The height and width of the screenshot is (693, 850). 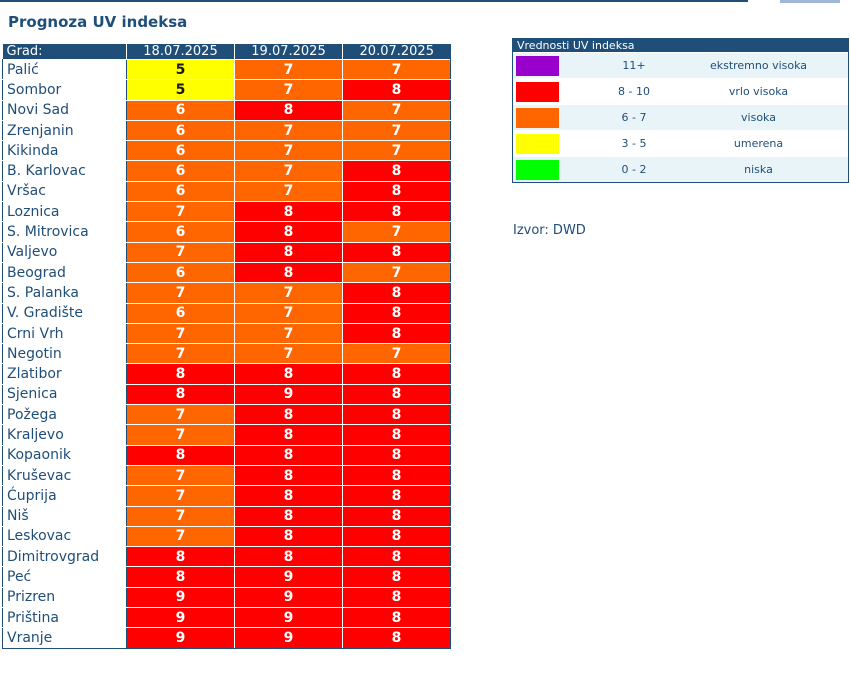 I want to click on table-row: Niš 7 8 8, so click(x=226, y=516).